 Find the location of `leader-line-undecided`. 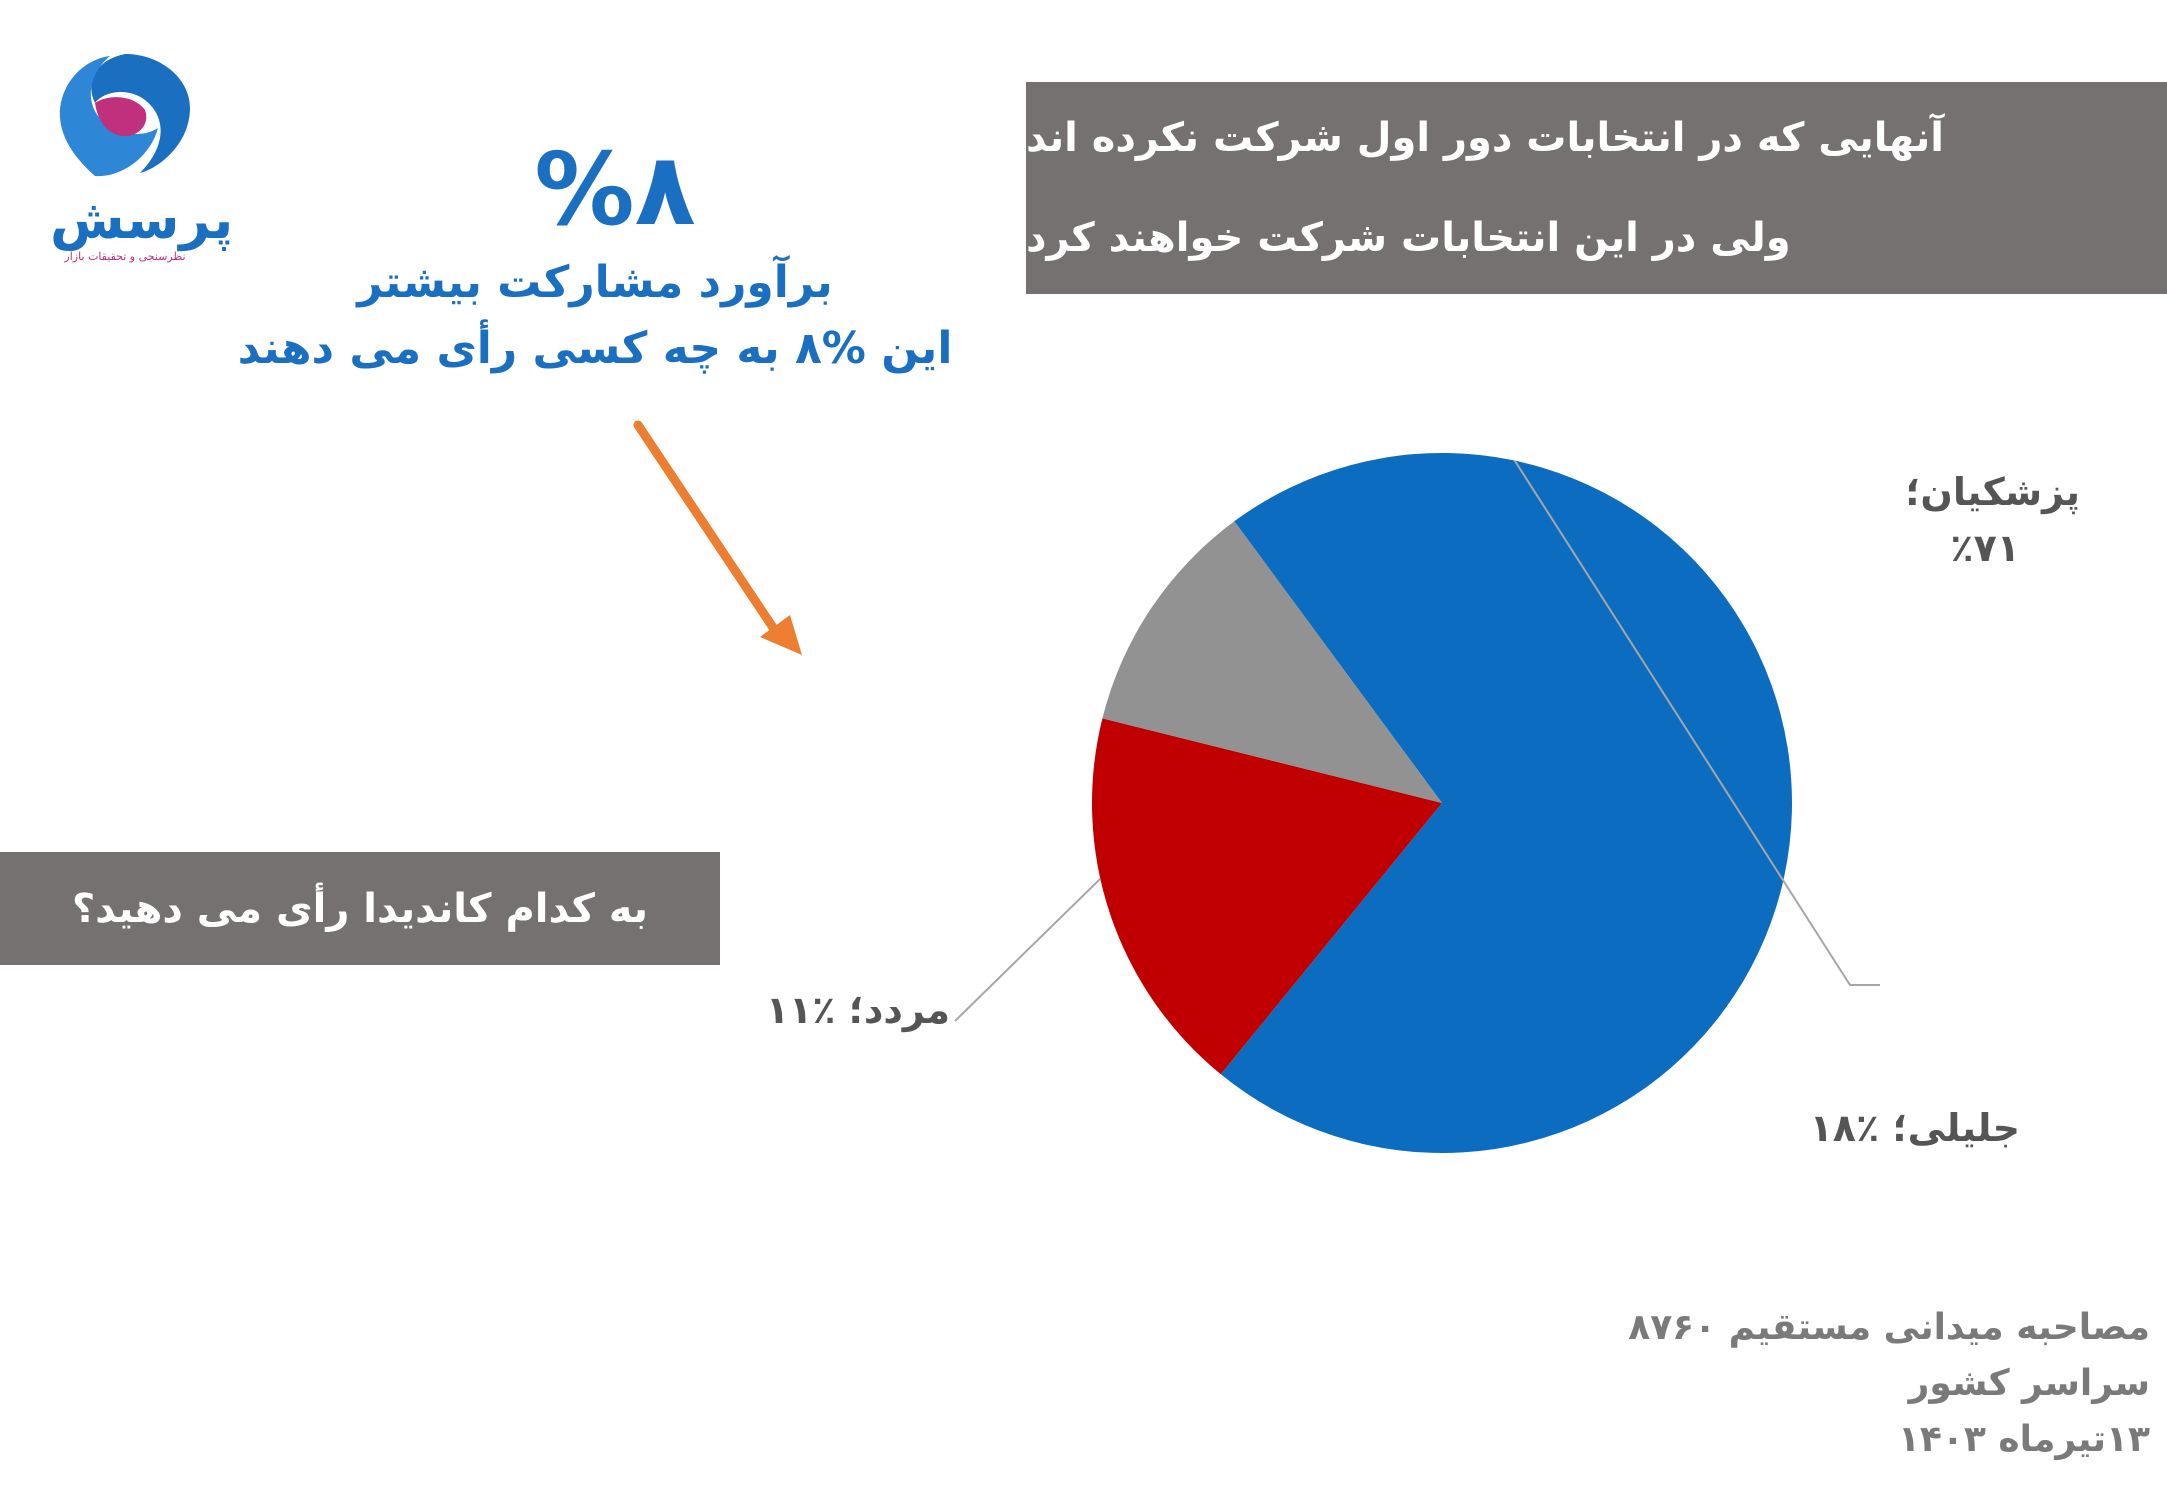

leader-line-undecided is located at coordinates (1027, 950).